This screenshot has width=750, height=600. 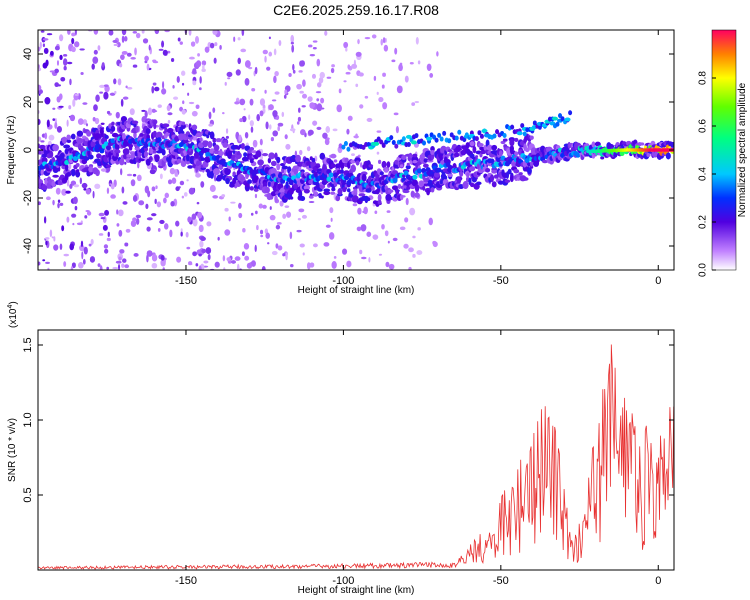 I want to click on snr-x-label: Height of straight line (km), so click(x=356, y=590).